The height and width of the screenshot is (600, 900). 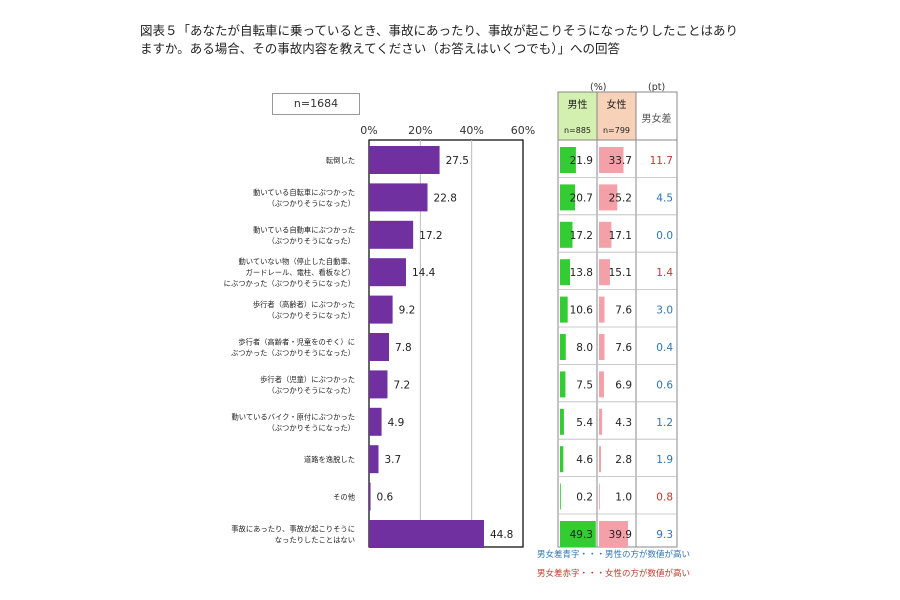 I want to click on note-blue: 男女差青字・・・男性の方が数値が高い, so click(x=614, y=555).